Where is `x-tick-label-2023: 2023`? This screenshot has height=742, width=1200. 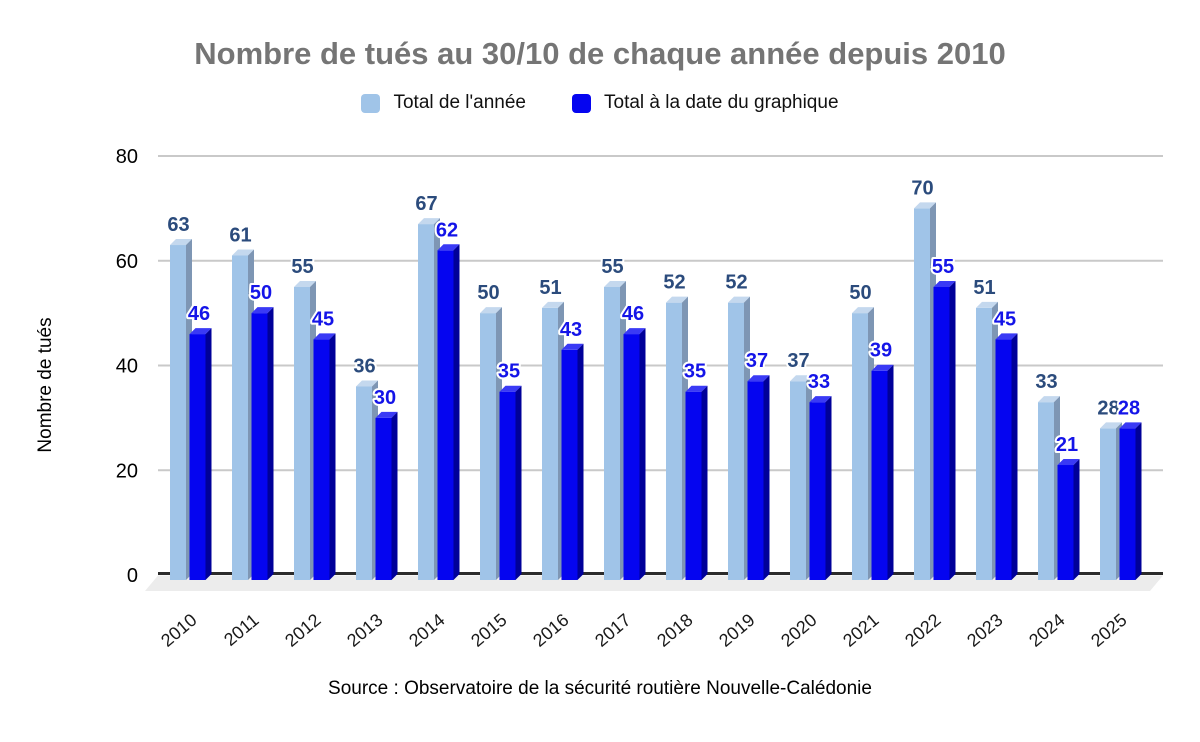
x-tick-label-2023: 2023 is located at coordinates (985, 630).